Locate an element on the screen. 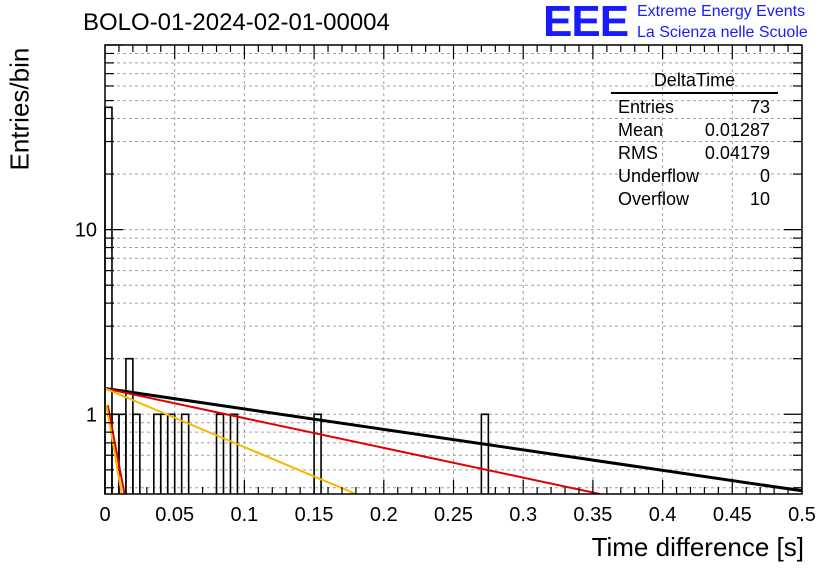 The width and height of the screenshot is (836, 572). stats-title: DeltaTime is located at coordinates (694, 82).